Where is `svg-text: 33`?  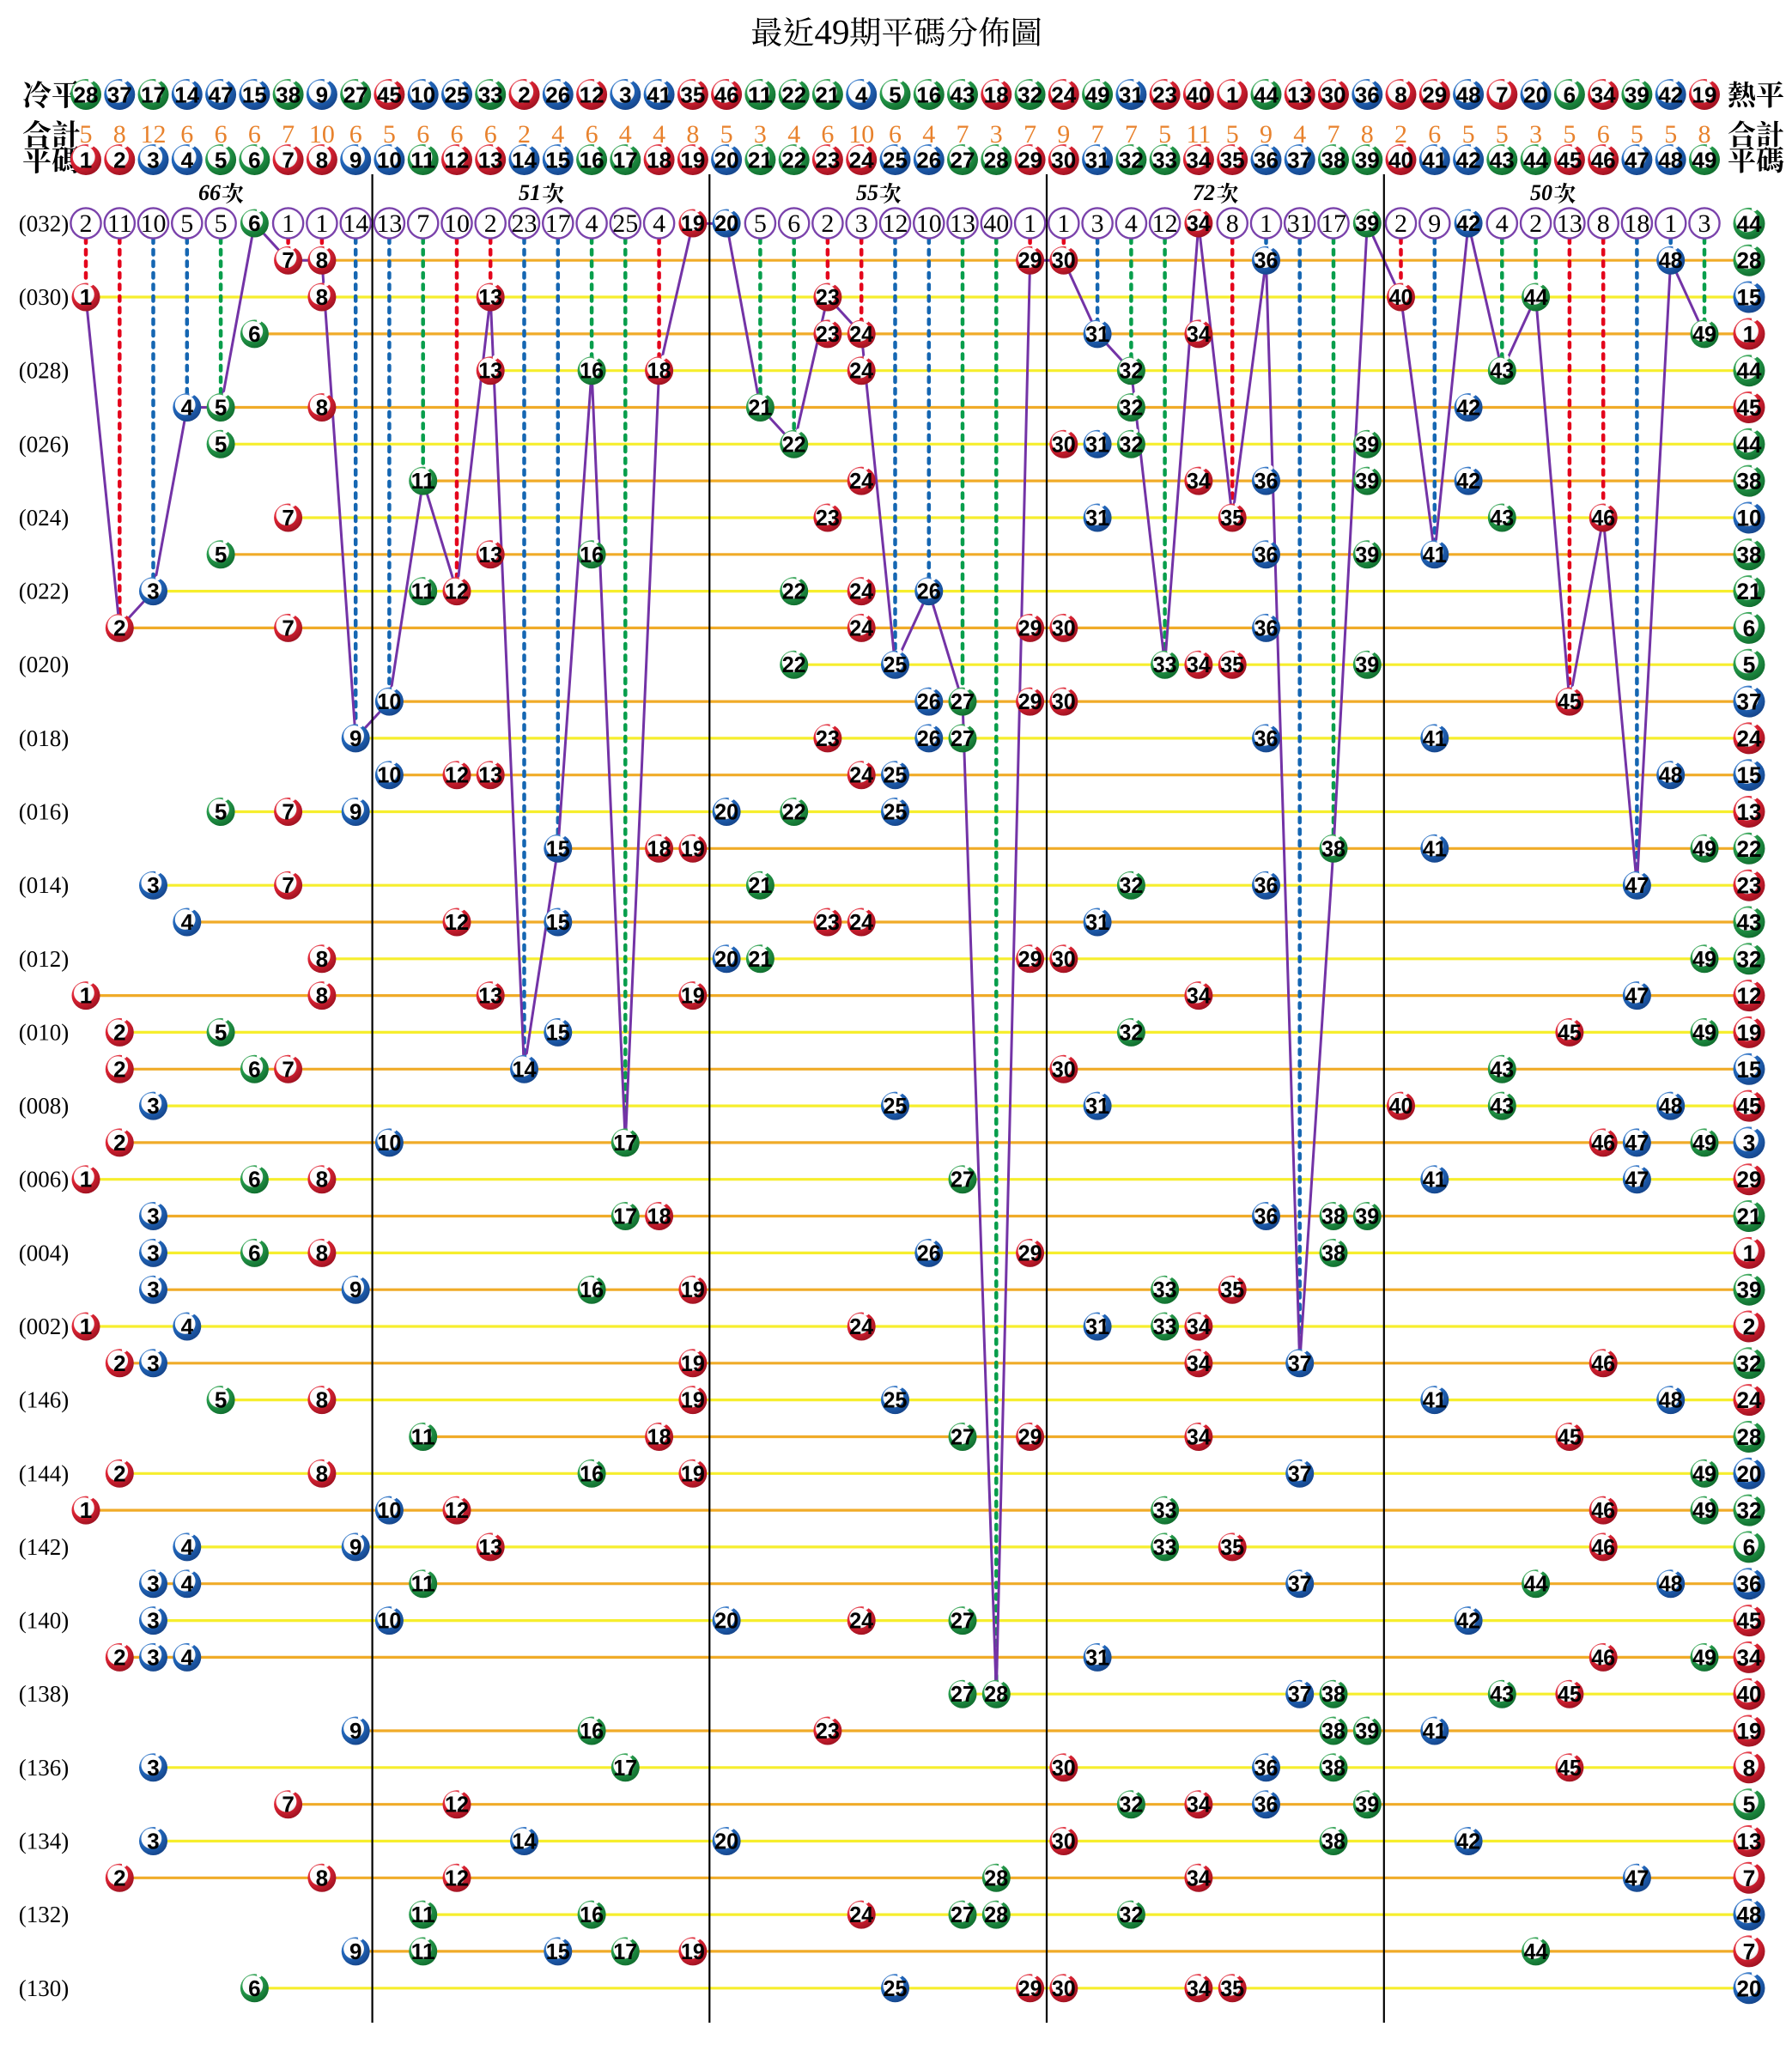
svg-text: 33 is located at coordinates (1164, 161).